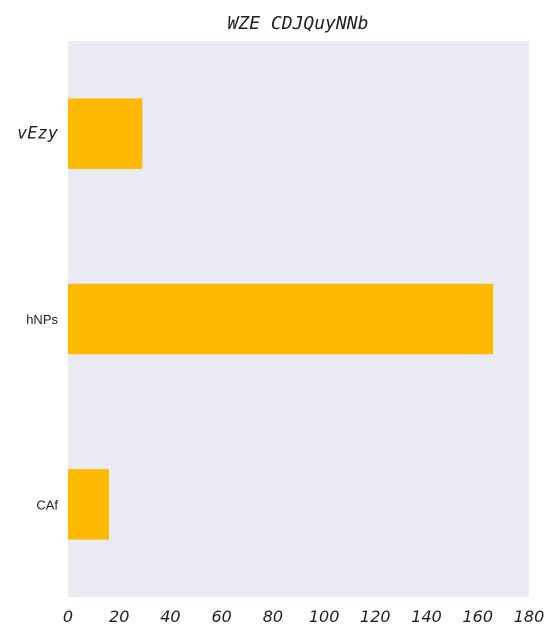 The width and height of the screenshot is (560, 640). I want to click on bar-CAf, so click(88, 504).